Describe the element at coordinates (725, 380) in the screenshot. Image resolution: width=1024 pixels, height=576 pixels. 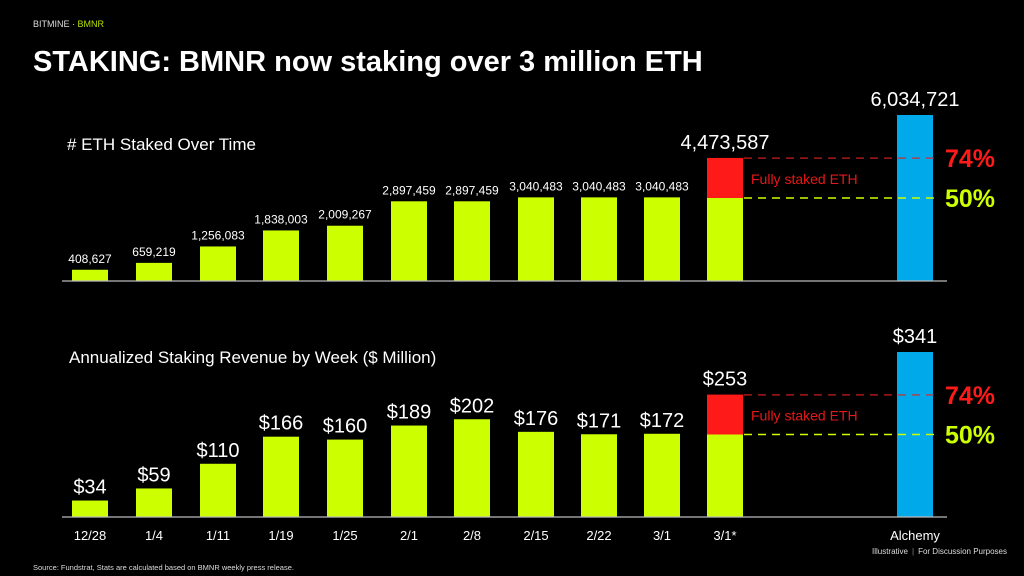
I see `data-label: $253` at that location.